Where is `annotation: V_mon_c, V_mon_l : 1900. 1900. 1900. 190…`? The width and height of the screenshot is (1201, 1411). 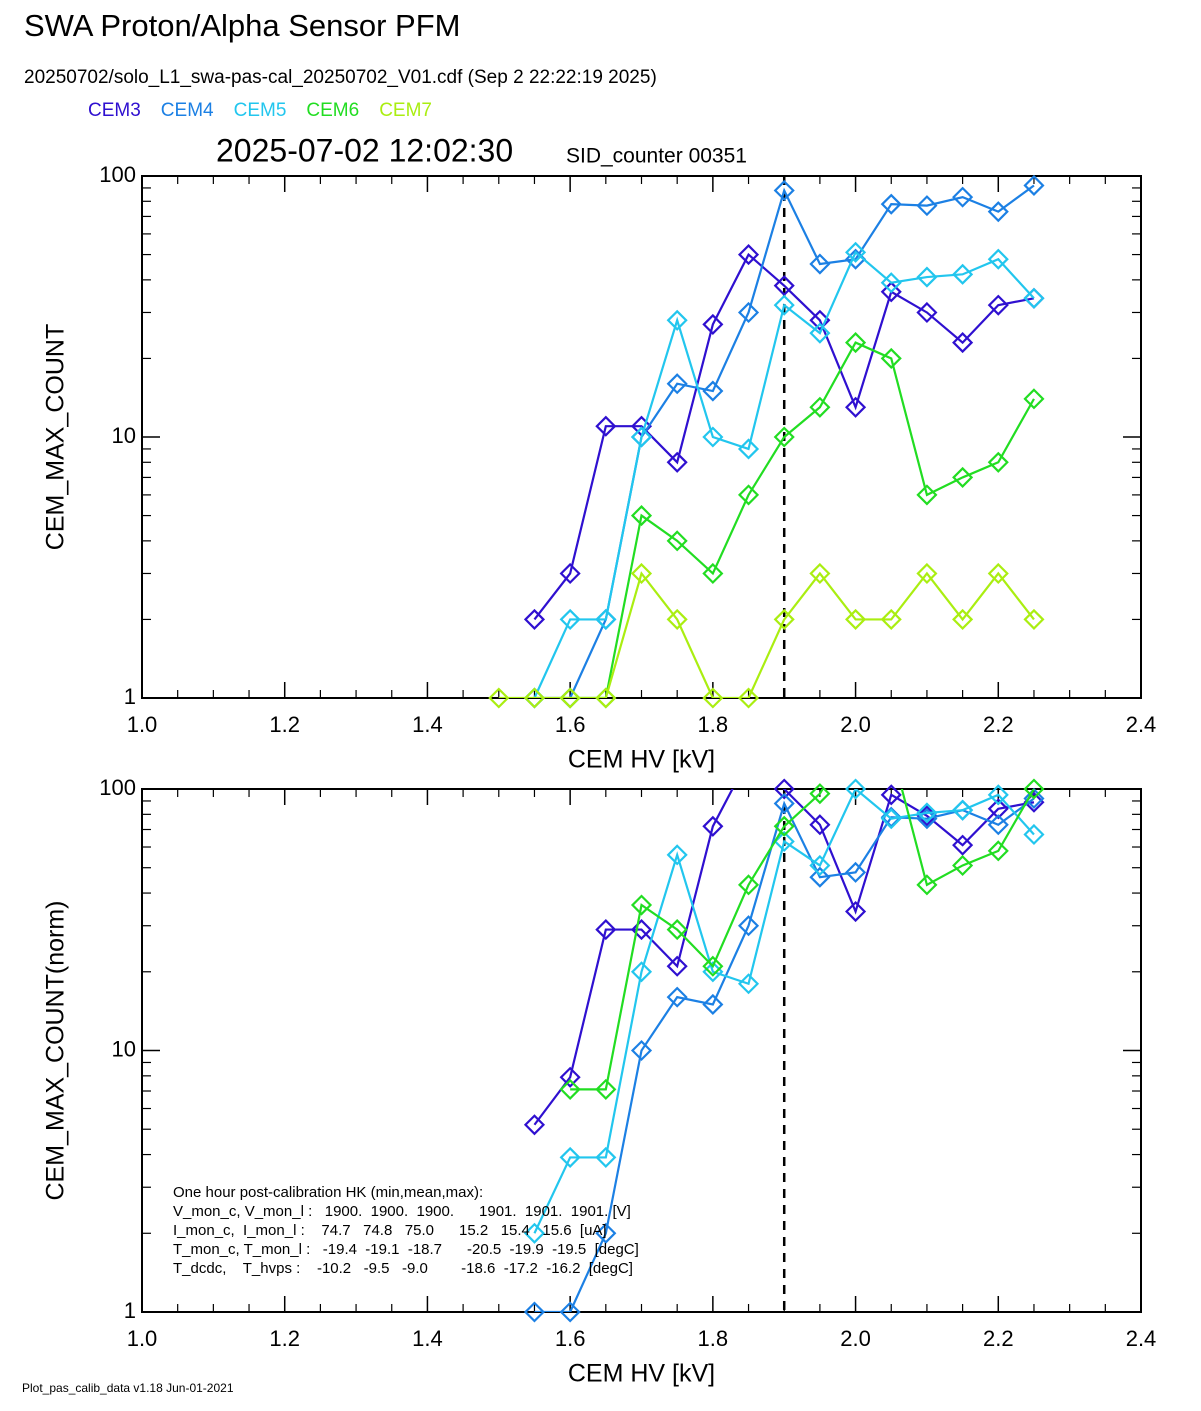
annotation: V_mon_c, V_mon_l : 1900. 1900. 1900. 190… is located at coordinates (402, 1211).